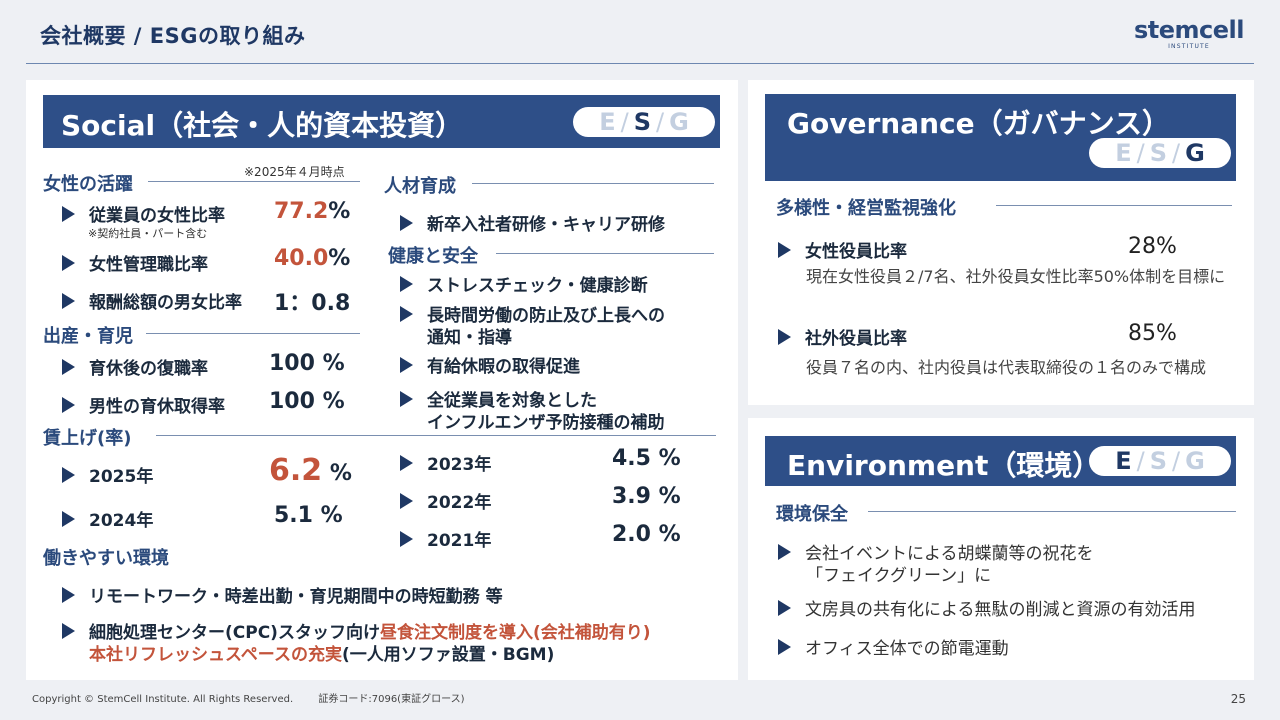 The width and height of the screenshot is (1280, 720). I want to click on health-item-1: ストレスチェック・健康診断, so click(524, 283).